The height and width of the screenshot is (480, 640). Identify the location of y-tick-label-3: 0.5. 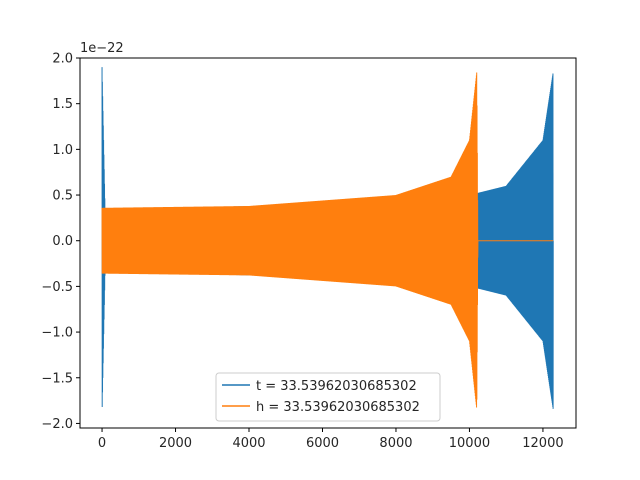
(62, 196).